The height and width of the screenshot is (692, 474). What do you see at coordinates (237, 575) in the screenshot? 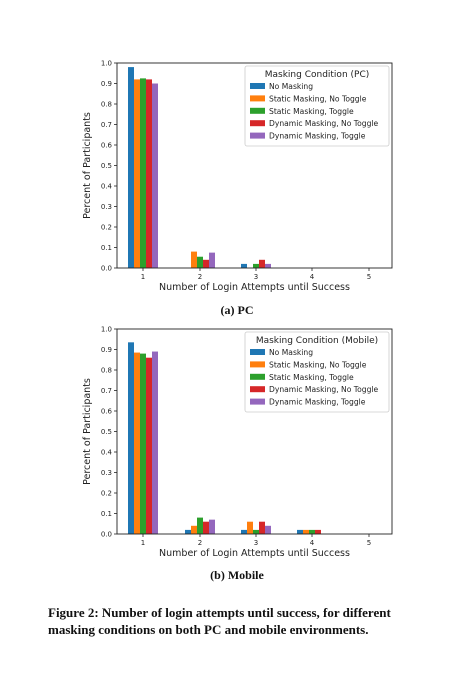
I see `caption-mobile: (b) Mobile` at bounding box center [237, 575].